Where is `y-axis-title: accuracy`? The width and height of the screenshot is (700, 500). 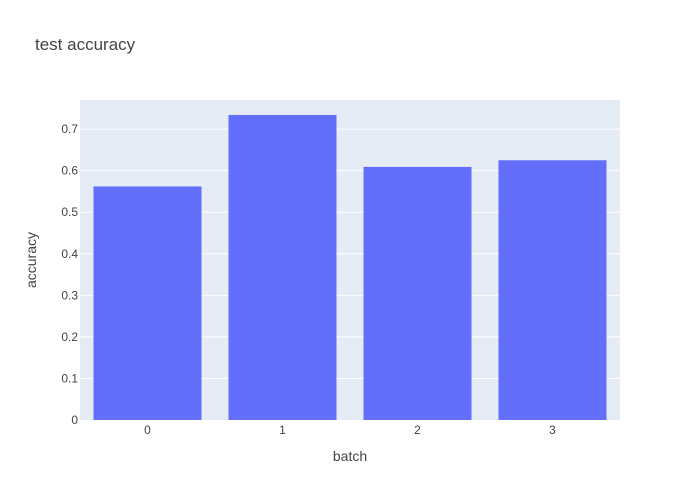 y-axis-title: accuracy is located at coordinates (31, 260).